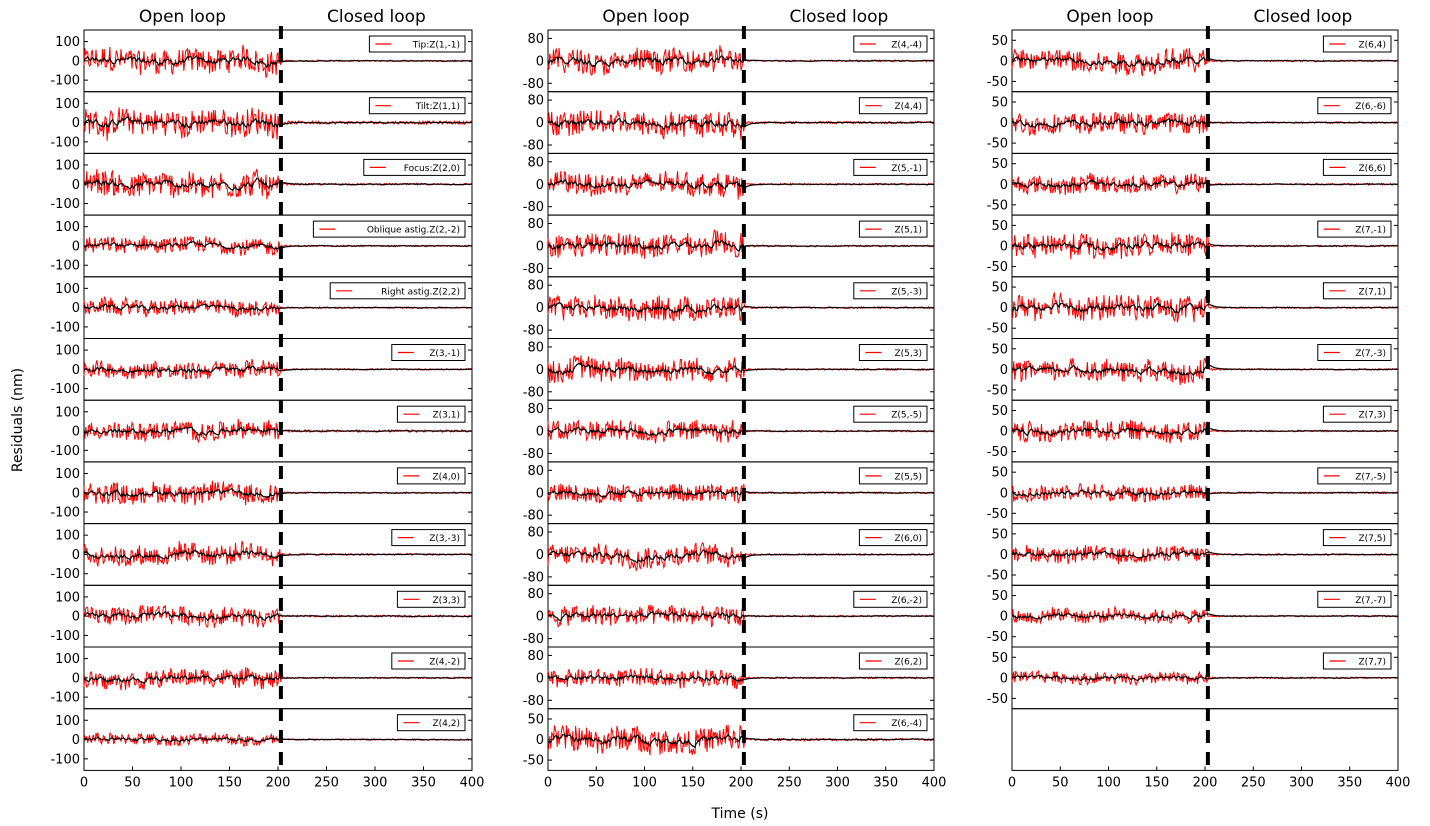 This screenshot has height=826, width=1430. I want to click on legend-label: Z(7,-1), so click(1370, 231).